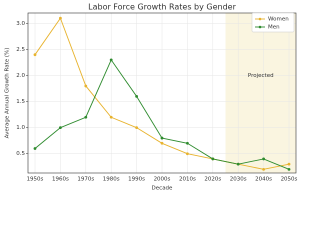 The image size is (320, 240). What do you see at coordinates (111, 180) in the screenshot?
I see `x-tick-label: 1980s` at bounding box center [111, 180].